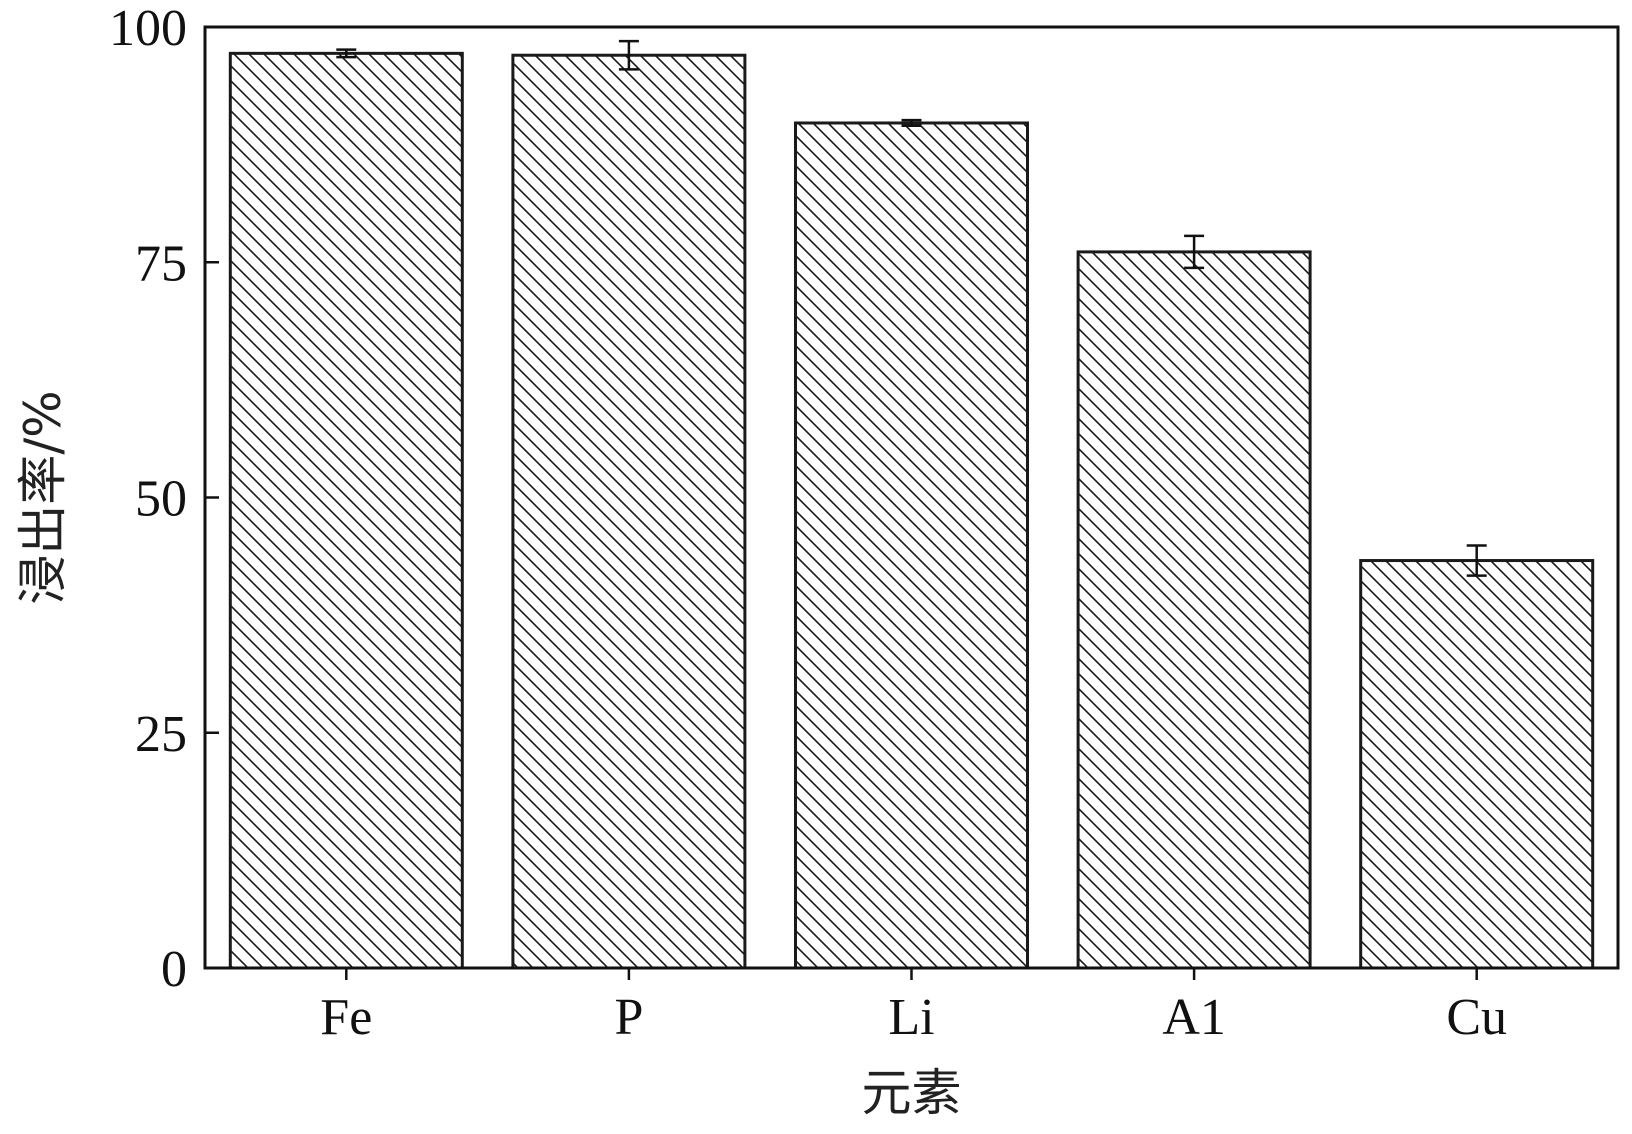  Describe the element at coordinates (628, 55) in the screenshot. I see `error-bar-p` at that location.